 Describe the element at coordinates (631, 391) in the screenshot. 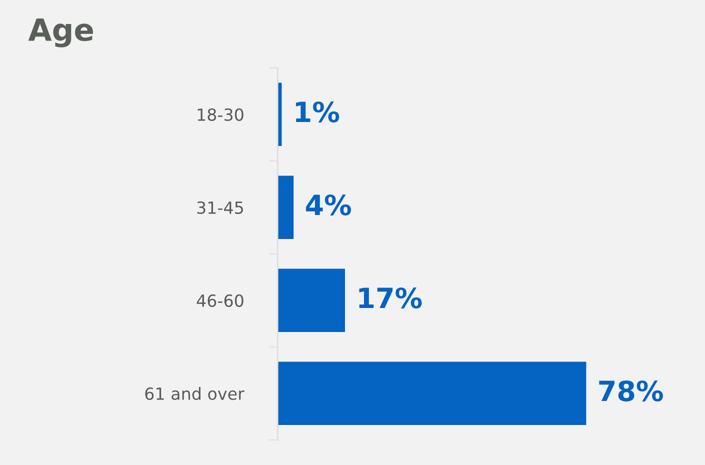

I see `data-label: 78%` at that location.